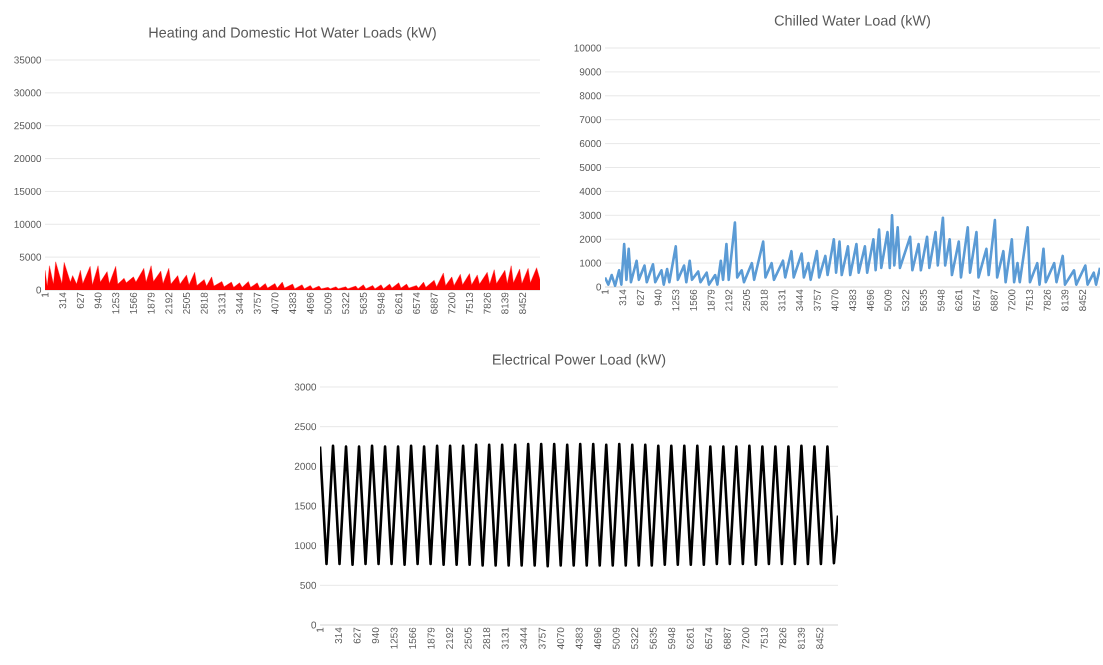 Image resolution: width=1103 pixels, height=665 pixels. What do you see at coordinates (306, 506) in the screenshot?
I see `y-tick-label: 1500` at bounding box center [306, 506].